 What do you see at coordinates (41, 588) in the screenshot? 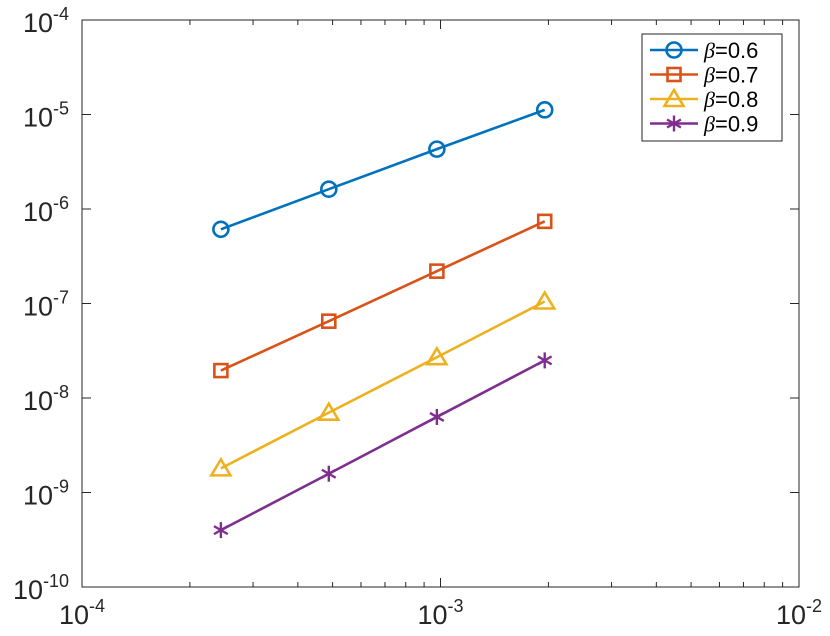
I see `y-tick-label-1: 10⁻¹⁰` at bounding box center [41, 588].